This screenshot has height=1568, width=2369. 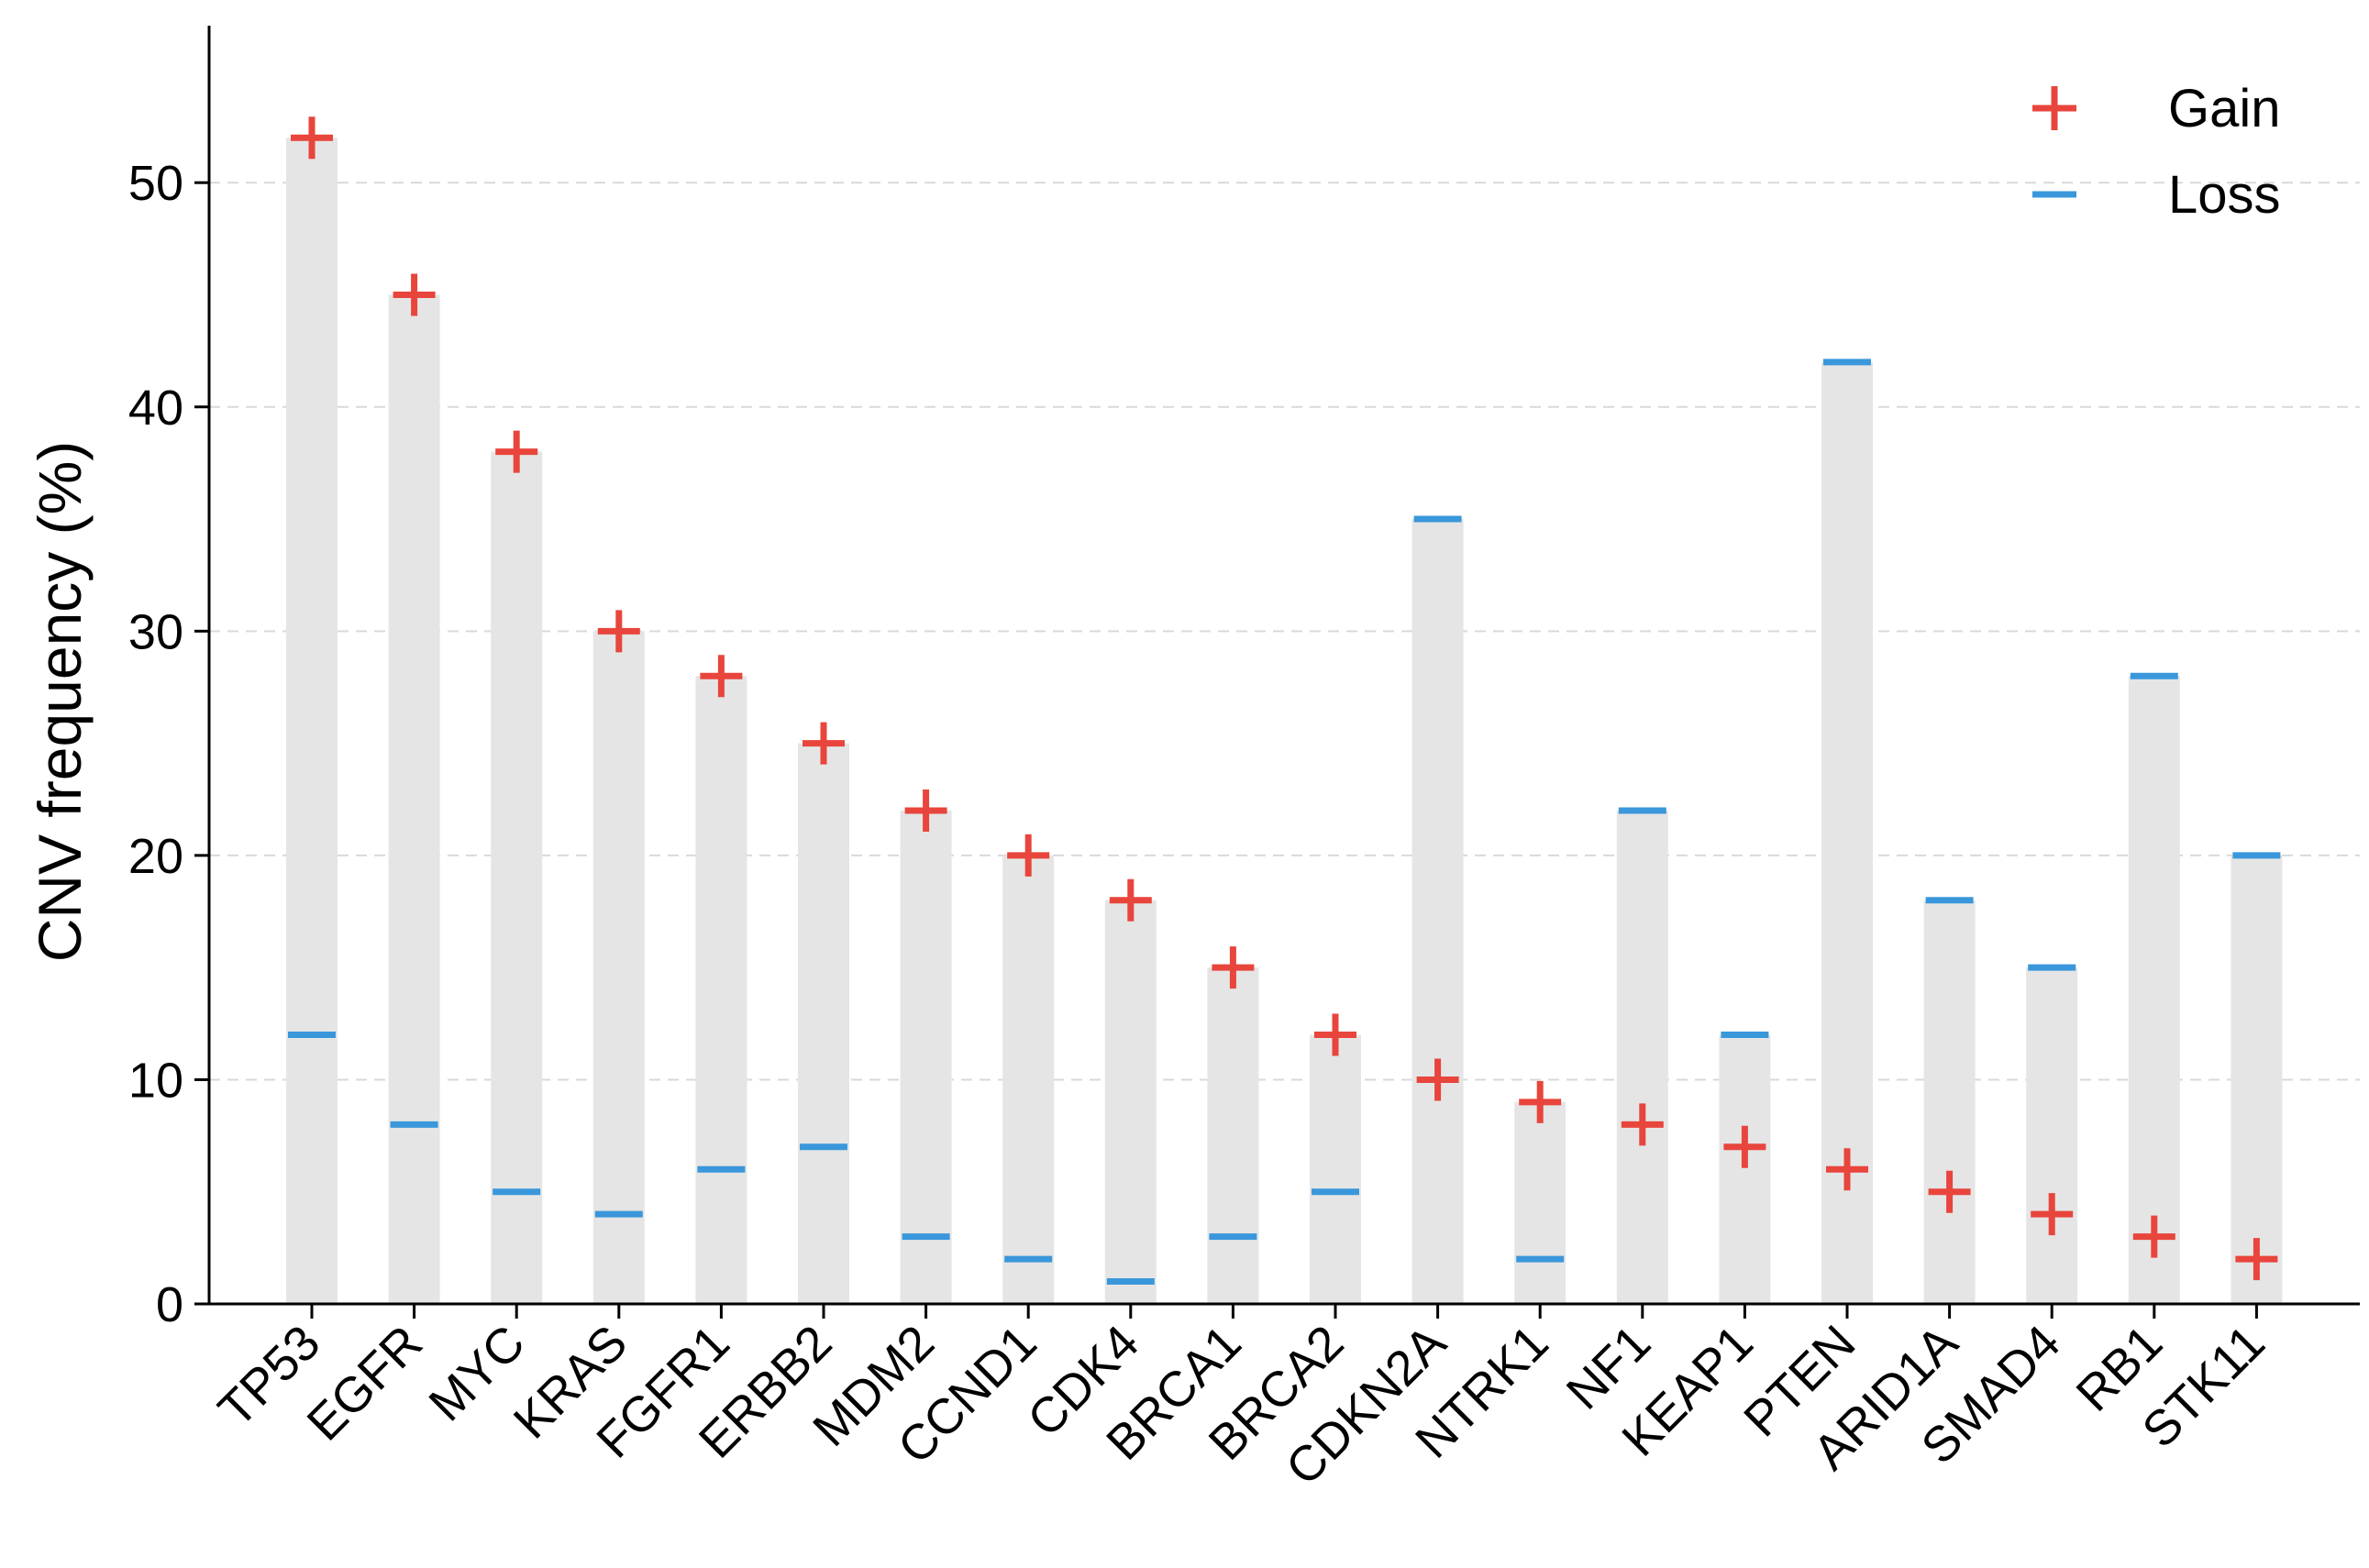 I want to click on bar-CCND1, so click(x=1029, y=1079).